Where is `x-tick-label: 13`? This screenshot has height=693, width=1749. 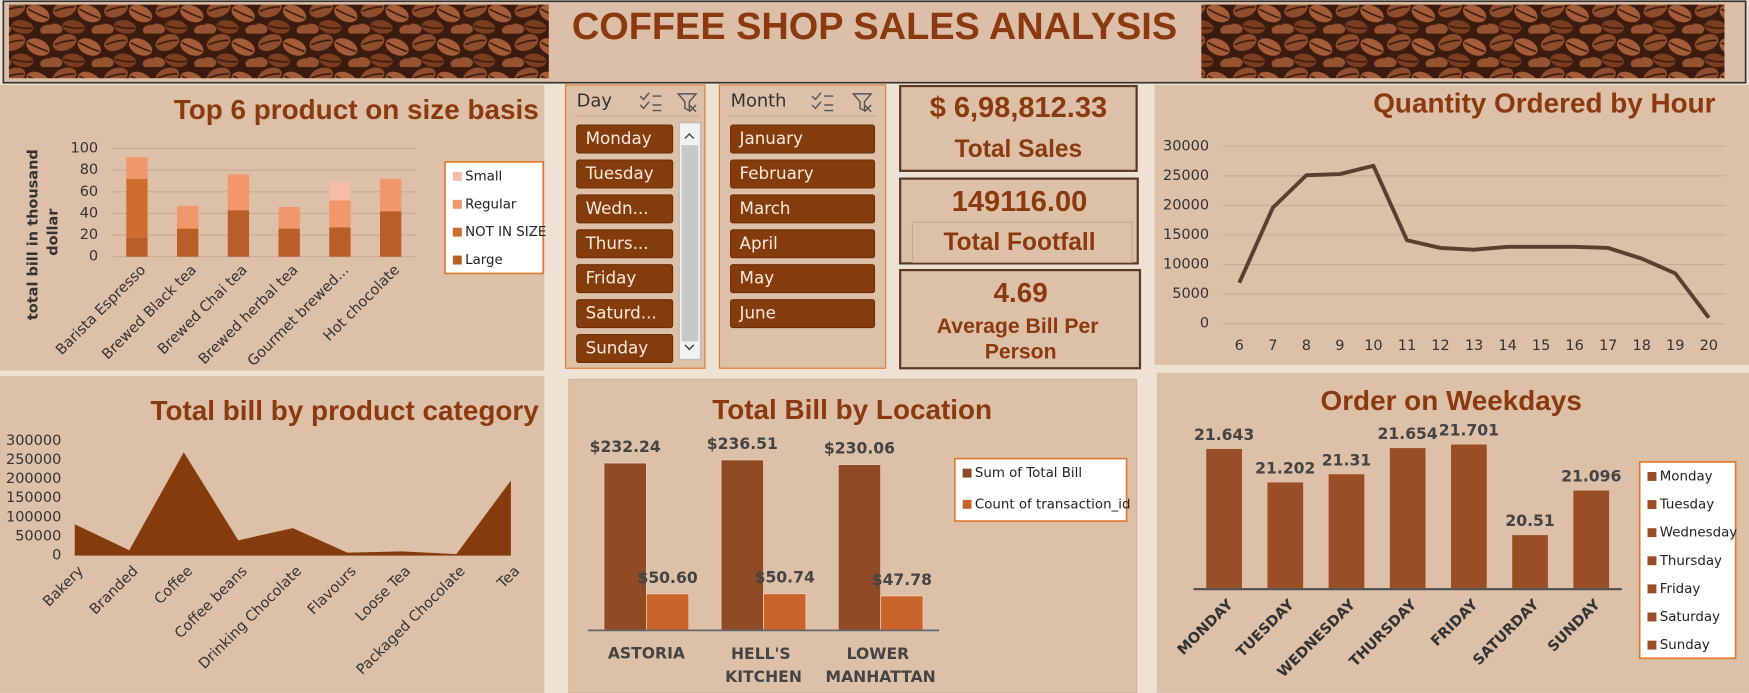
x-tick-label: 13 is located at coordinates (1474, 346).